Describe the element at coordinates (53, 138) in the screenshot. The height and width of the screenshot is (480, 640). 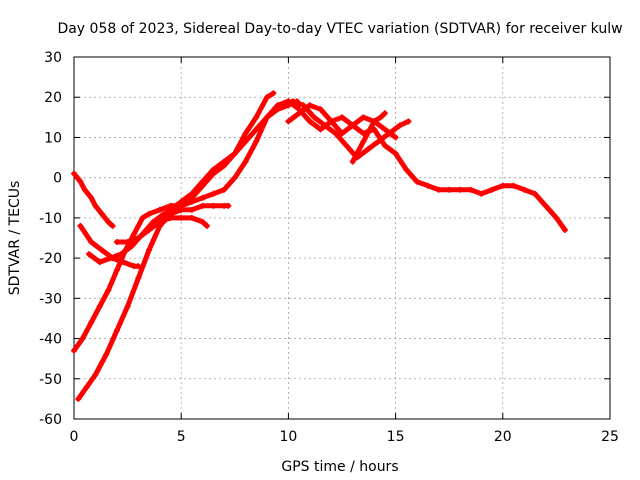
I see `y-tick-label: 10` at that location.